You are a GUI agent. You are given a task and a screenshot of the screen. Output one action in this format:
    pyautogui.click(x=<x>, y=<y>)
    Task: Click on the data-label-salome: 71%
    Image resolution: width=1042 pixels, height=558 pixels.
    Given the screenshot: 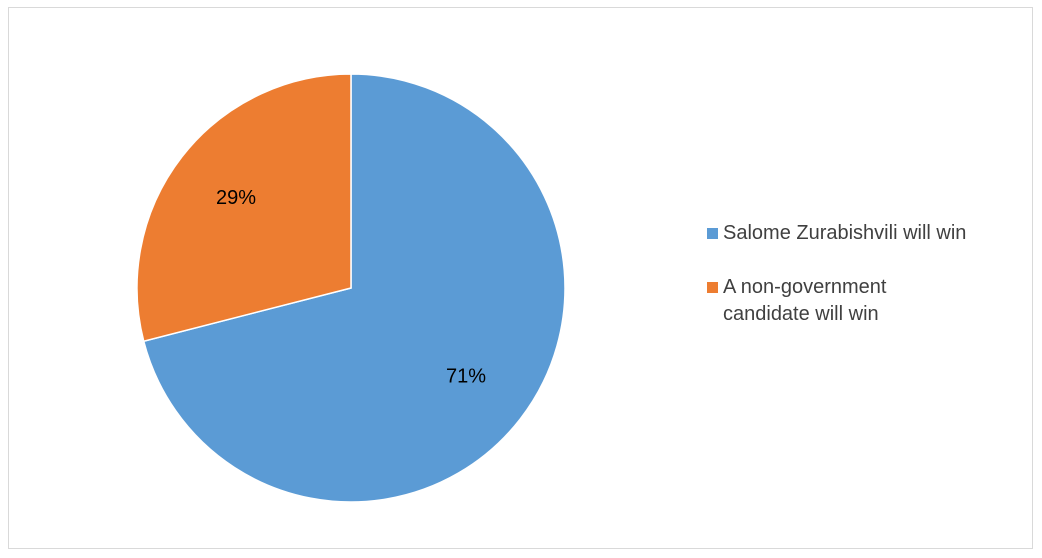 What is the action you would take?
    pyautogui.click(x=466, y=376)
    